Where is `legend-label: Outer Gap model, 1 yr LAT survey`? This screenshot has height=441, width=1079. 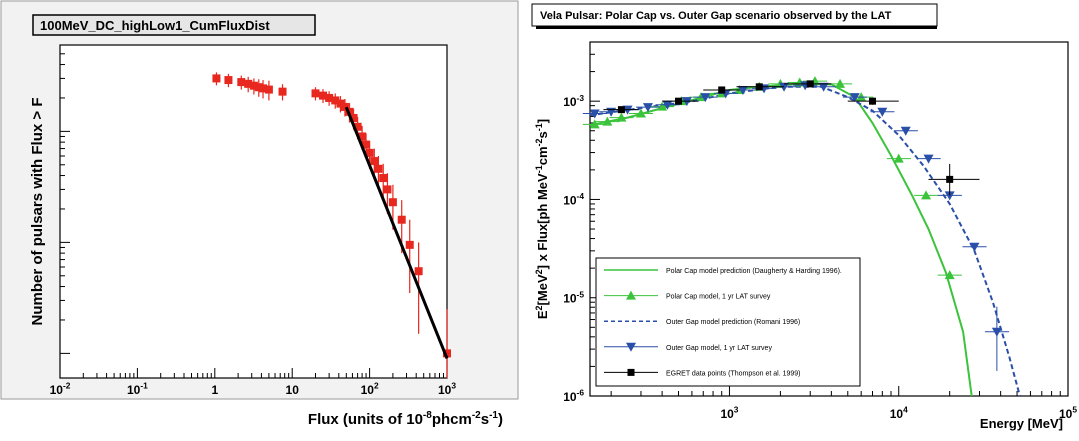
legend-label: Outer Gap model, 1 yr LAT survey is located at coordinates (719, 348).